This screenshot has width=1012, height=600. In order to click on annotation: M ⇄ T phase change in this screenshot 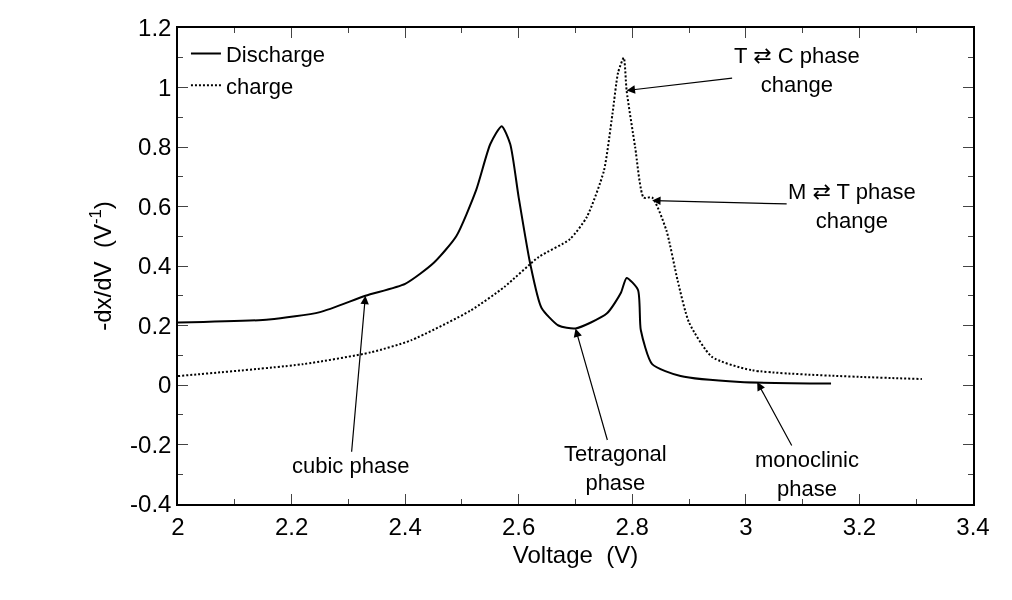, I will do `click(852, 206)`.